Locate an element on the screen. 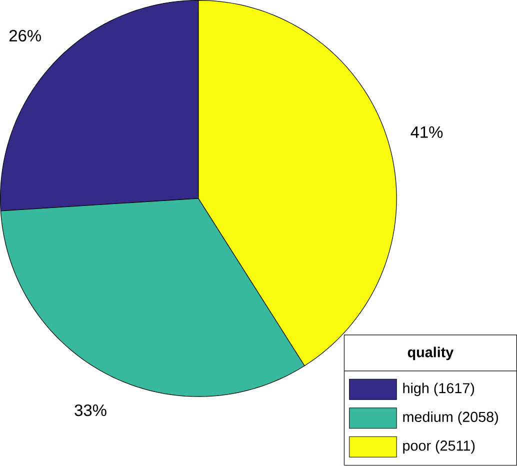  legend-label: high (1617) is located at coordinates (438, 389).